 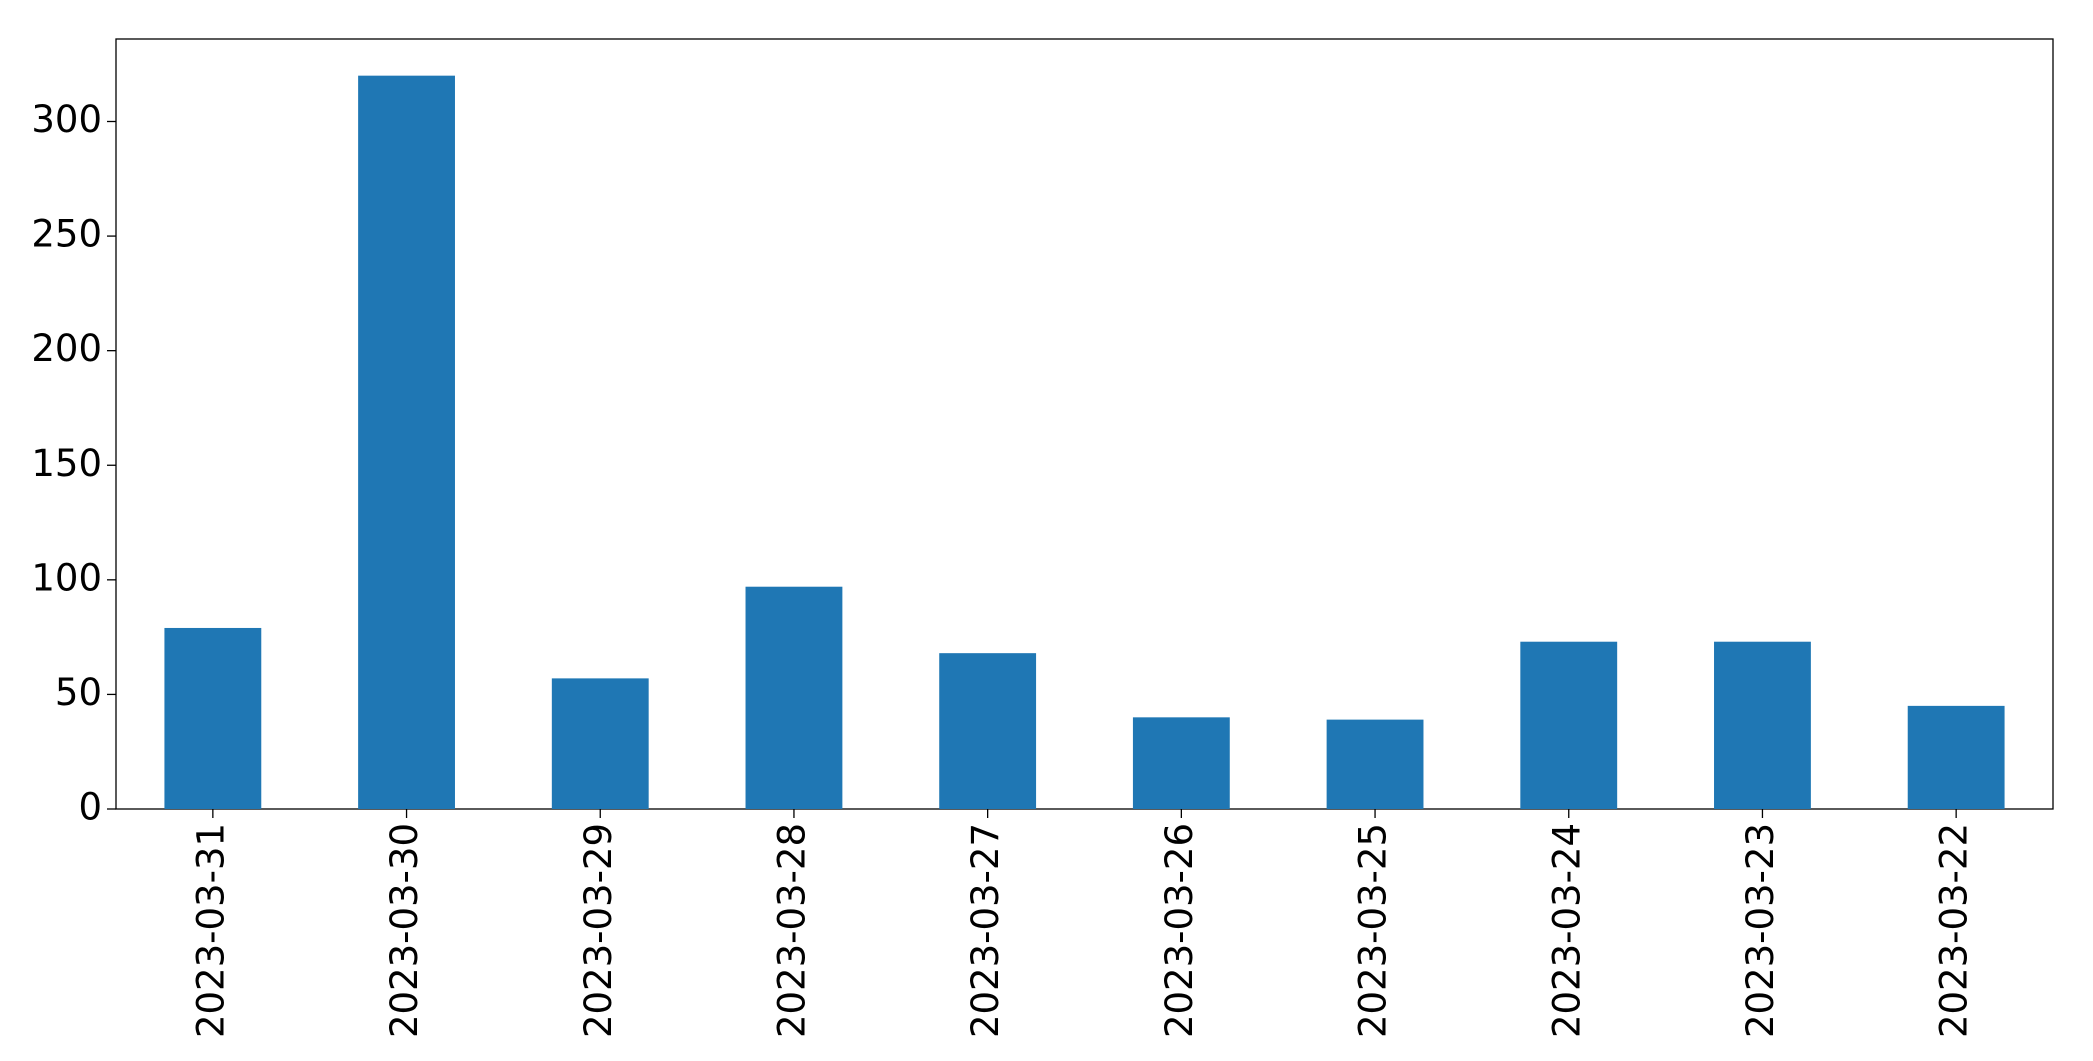 I want to click on y-tick-label: 250, so click(x=66, y=234).